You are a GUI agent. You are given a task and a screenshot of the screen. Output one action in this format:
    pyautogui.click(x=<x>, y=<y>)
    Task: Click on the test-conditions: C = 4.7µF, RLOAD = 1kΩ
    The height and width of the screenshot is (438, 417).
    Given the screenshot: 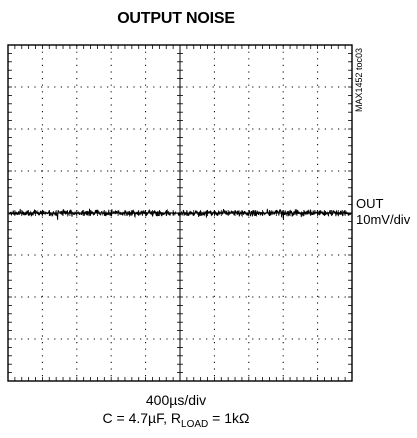 What is the action you would take?
    pyautogui.click(x=176, y=420)
    